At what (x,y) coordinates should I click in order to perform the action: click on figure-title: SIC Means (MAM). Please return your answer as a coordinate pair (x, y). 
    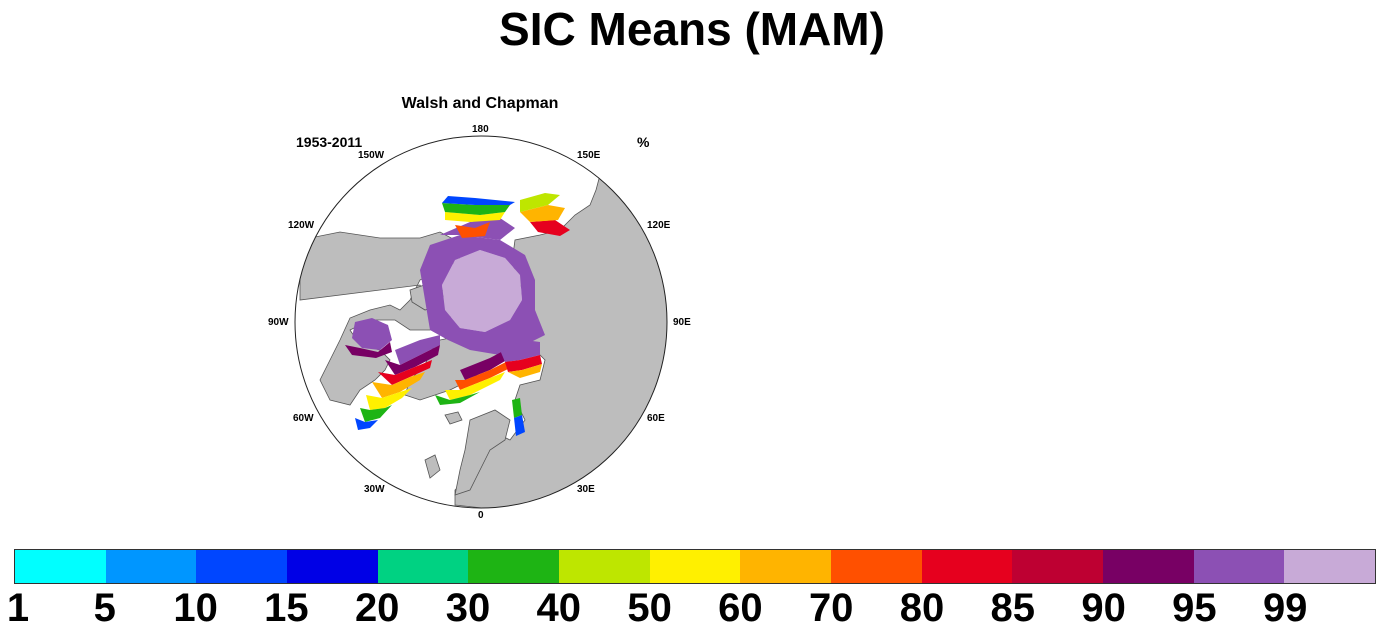
    Looking at the image, I should click on (692, 29).